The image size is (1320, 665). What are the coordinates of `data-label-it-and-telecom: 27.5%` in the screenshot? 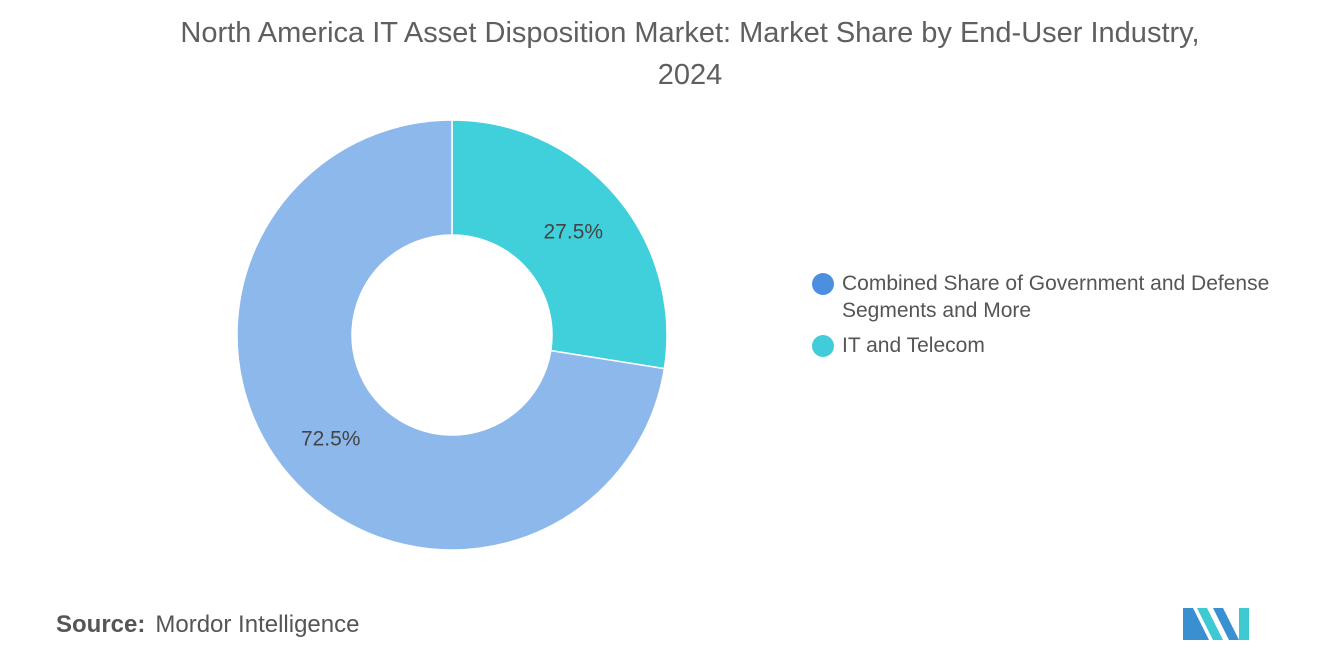 It's located at (574, 231).